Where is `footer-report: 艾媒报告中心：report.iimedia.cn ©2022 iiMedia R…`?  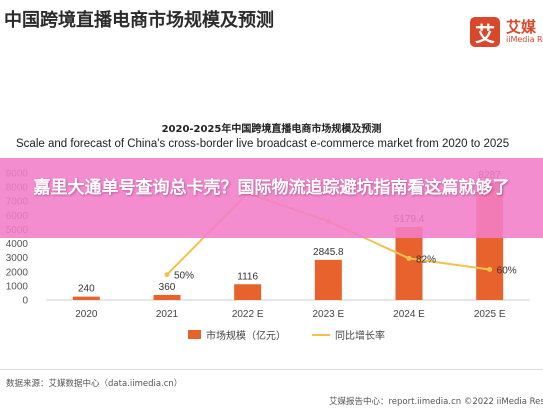
footer-report: 艾媒报告中心：report.iimedia.cn ©2022 iiMedia R… is located at coordinates (436, 402).